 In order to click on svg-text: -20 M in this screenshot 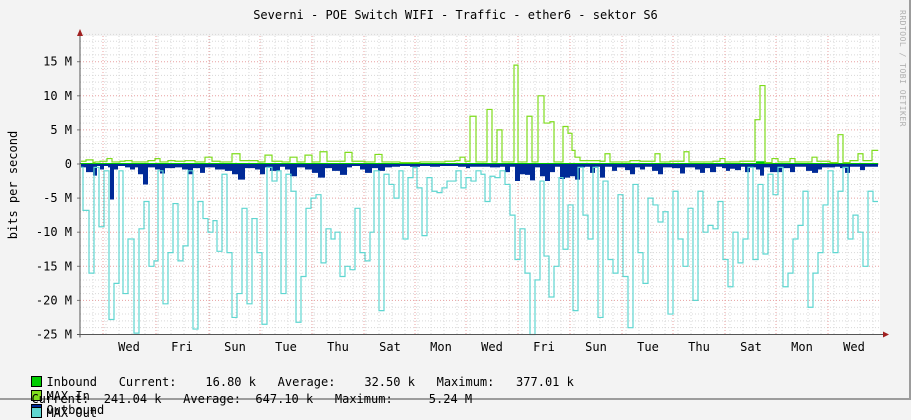, I will do `click(54, 300)`.